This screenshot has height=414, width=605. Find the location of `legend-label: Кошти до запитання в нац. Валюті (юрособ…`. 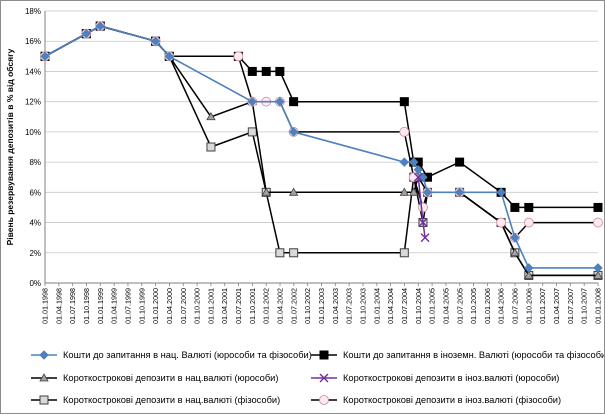

legend-label: Кошти до запитання в нац. Валюті (юрособ… is located at coordinates (187, 355).